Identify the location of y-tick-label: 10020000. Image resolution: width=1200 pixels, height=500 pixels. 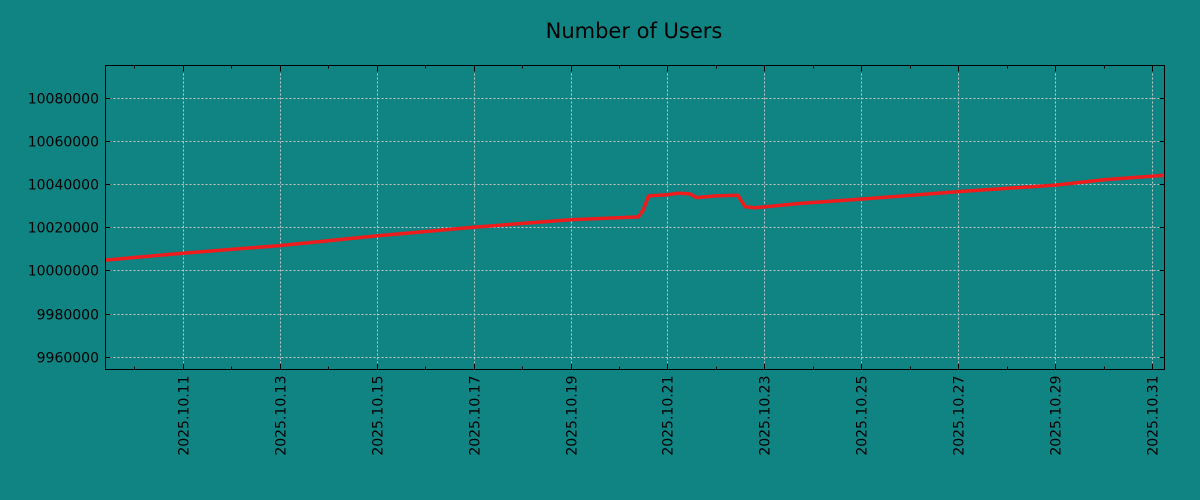
(63, 229).